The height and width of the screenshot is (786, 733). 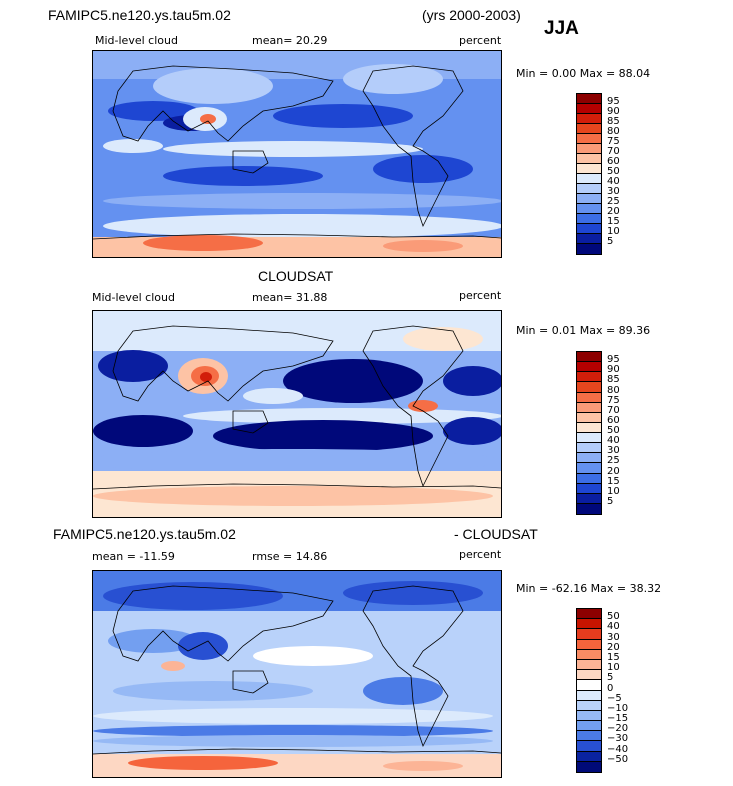 What do you see at coordinates (589, 588) in the screenshot?
I see `panel3-minmax: Min = -62.16 Max = 38.32` at bounding box center [589, 588].